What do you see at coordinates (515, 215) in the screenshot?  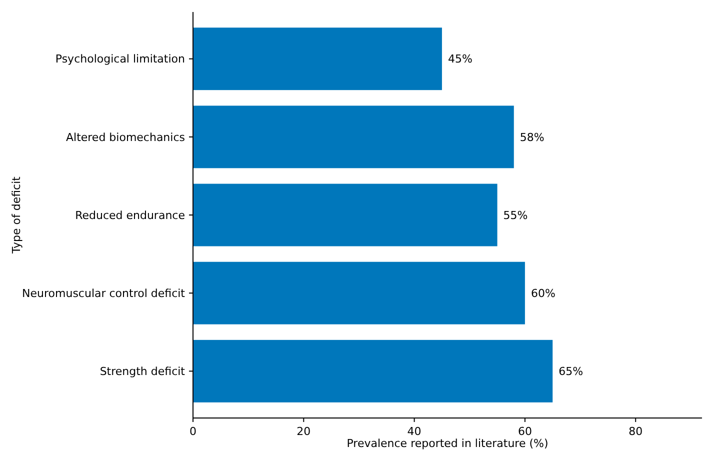 I see `data-label: 55%` at bounding box center [515, 215].